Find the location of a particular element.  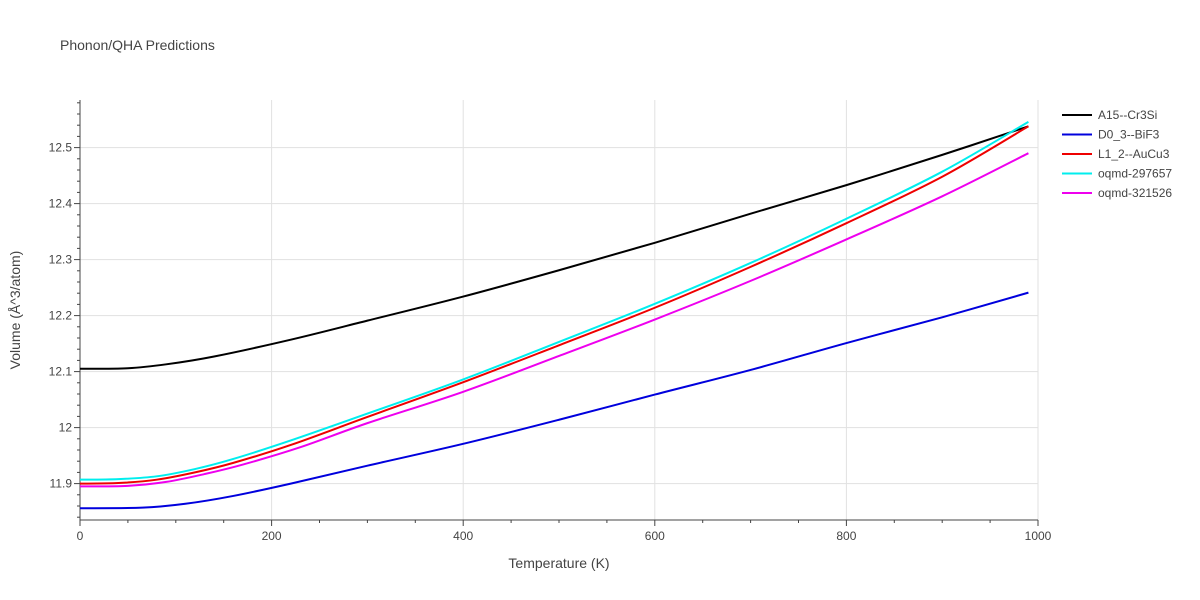

legend-item: oqmd-297657 is located at coordinates (1117, 174).